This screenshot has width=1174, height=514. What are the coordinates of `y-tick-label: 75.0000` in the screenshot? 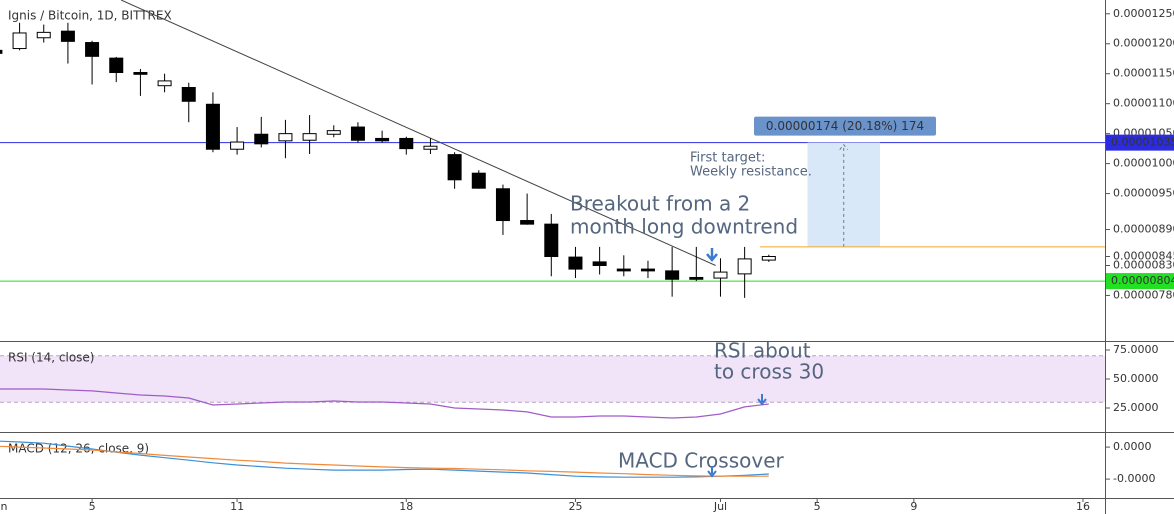 It's located at (1136, 349).